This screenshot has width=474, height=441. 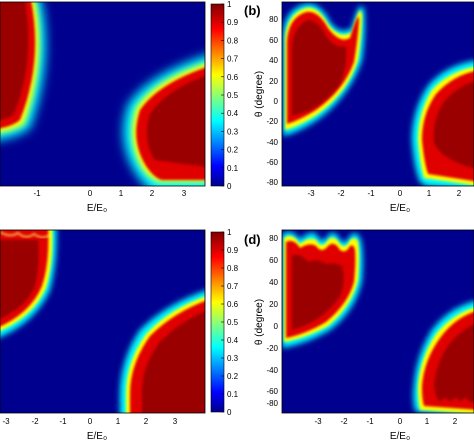 I want to click on panel-label: (d), so click(x=252, y=239).